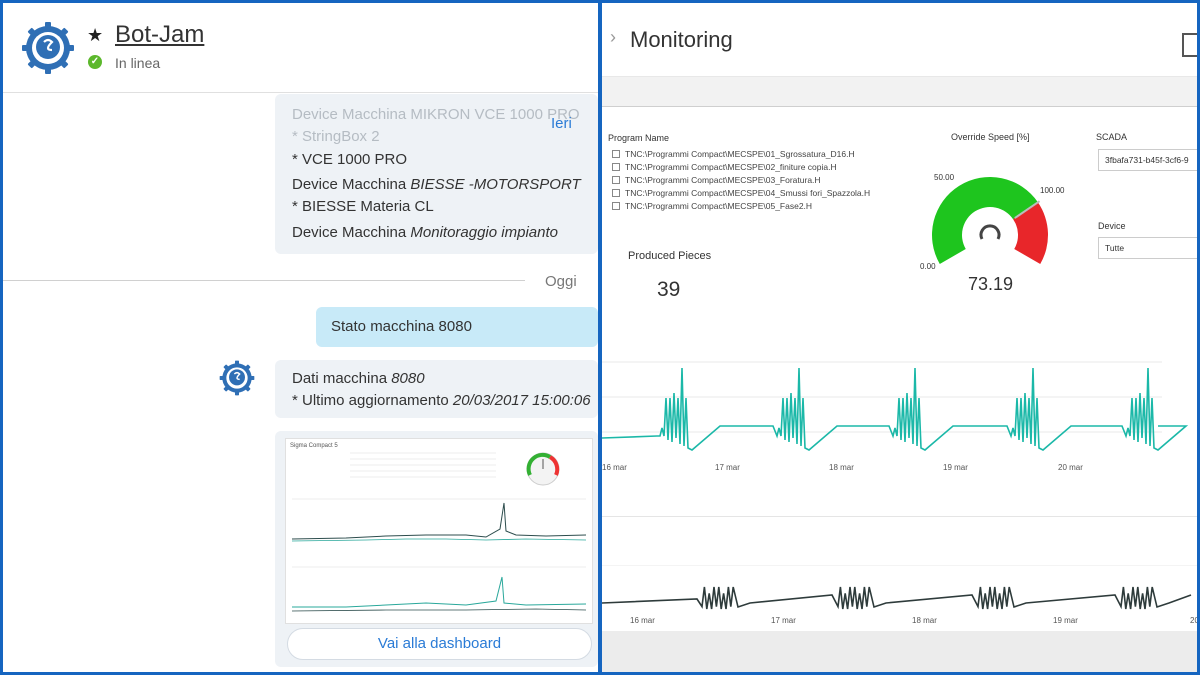  I want to click on online-status-icon: ✓, so click(95, 62).